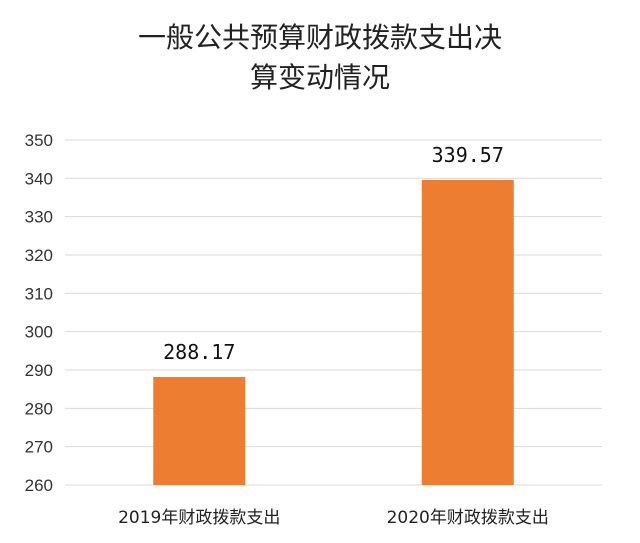  What do you see at coordinates (39, 255) in the screenshot?
I see `y-tick-label: 320` at bounding box center [39, 255].